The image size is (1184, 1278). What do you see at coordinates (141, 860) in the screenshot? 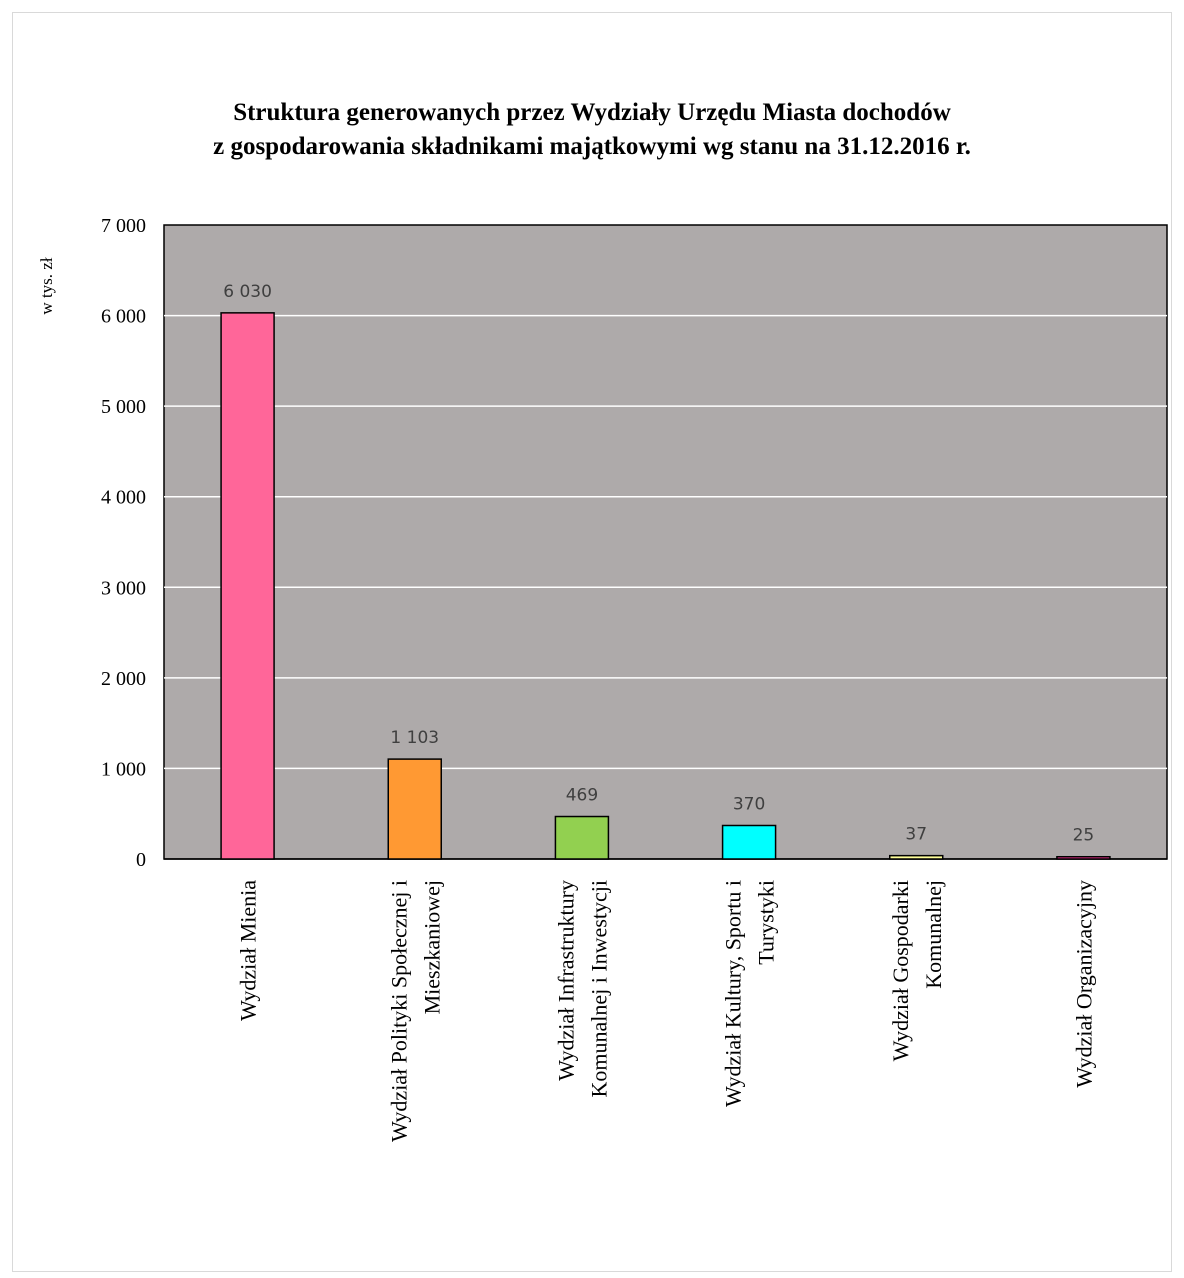
I see `y-tick-label: 0` at bounding box center [141, 860].